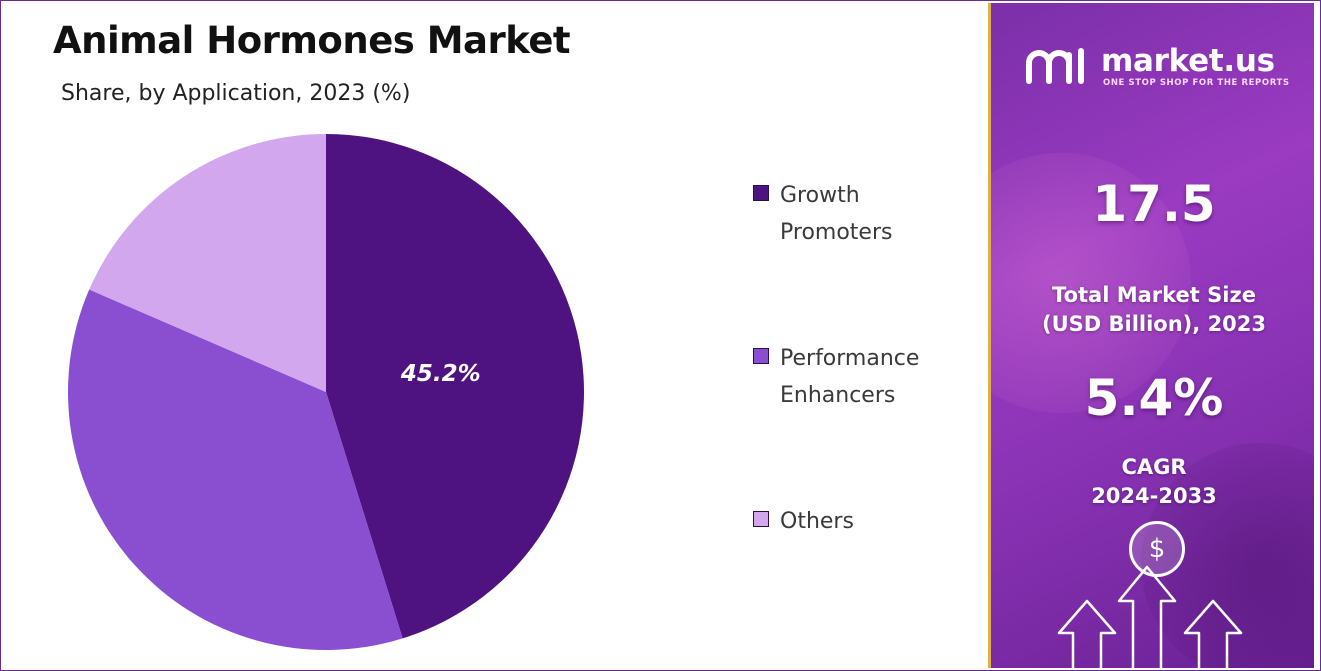  Describe the element at coordinates (1157, 549) in the screenshot. I see `dollar-icon: $` at that location.